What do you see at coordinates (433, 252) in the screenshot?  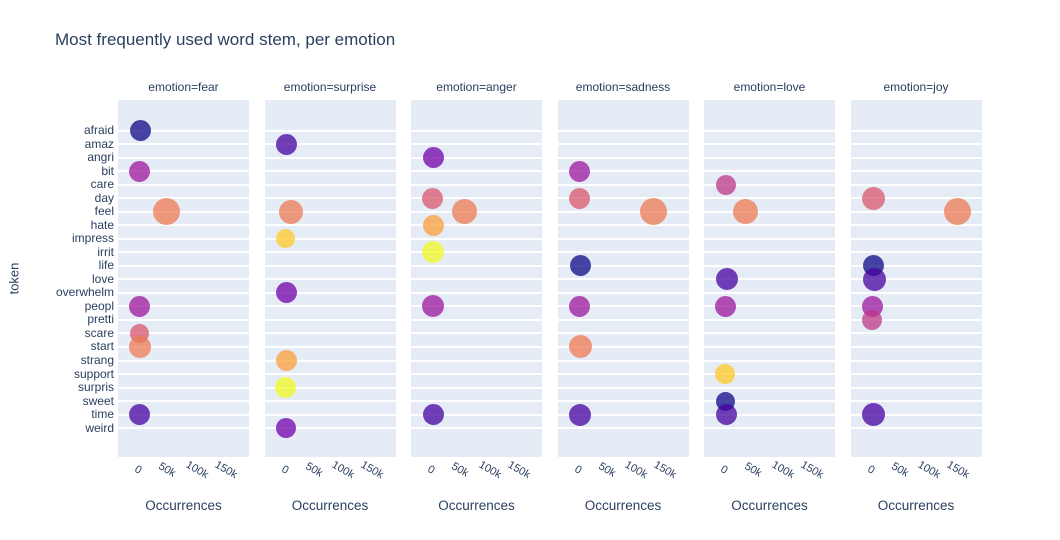 I see `scatter-point-anger-irrit` at bounding box center [433, 252].